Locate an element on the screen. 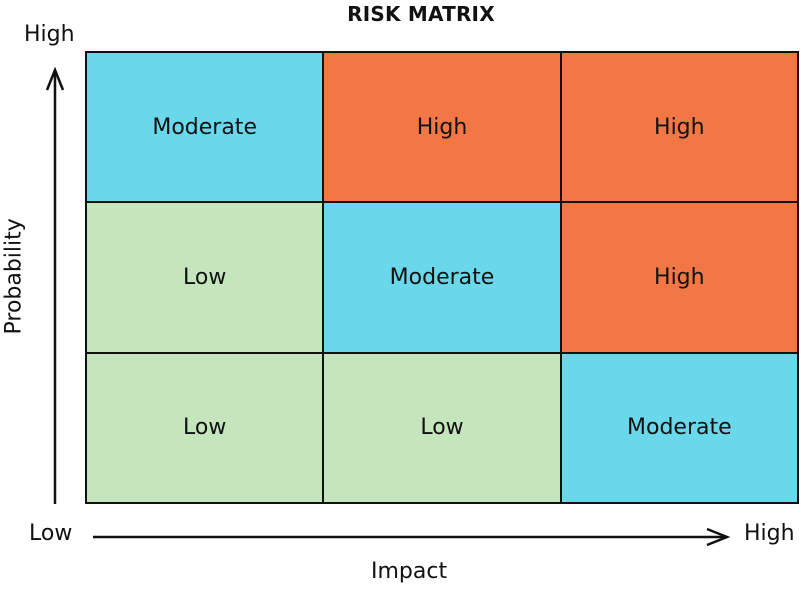 This screenshot has width=801, height=590. x-axis-low-label: Low is located at coordinates (51, 533).